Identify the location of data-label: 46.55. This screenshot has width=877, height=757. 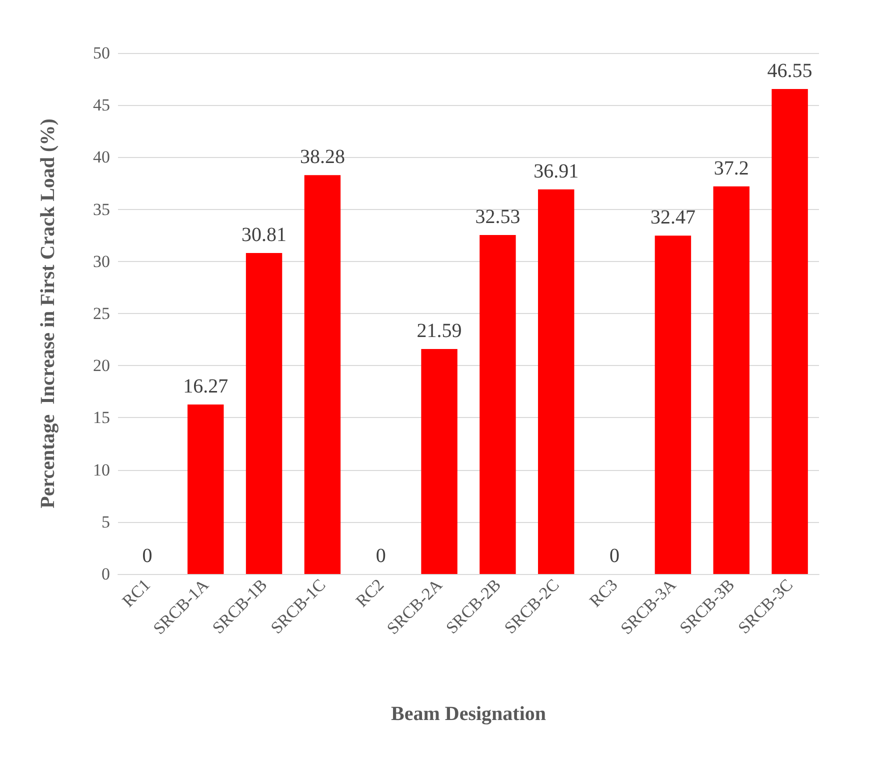
(789, 71).